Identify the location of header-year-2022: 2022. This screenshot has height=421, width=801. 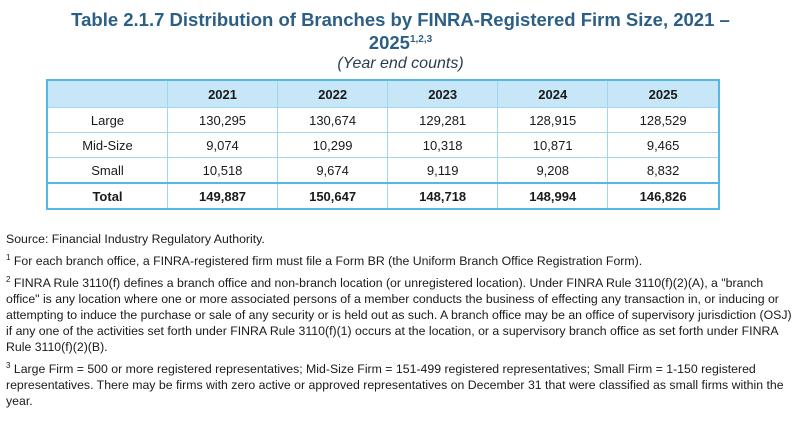
(333, 93).